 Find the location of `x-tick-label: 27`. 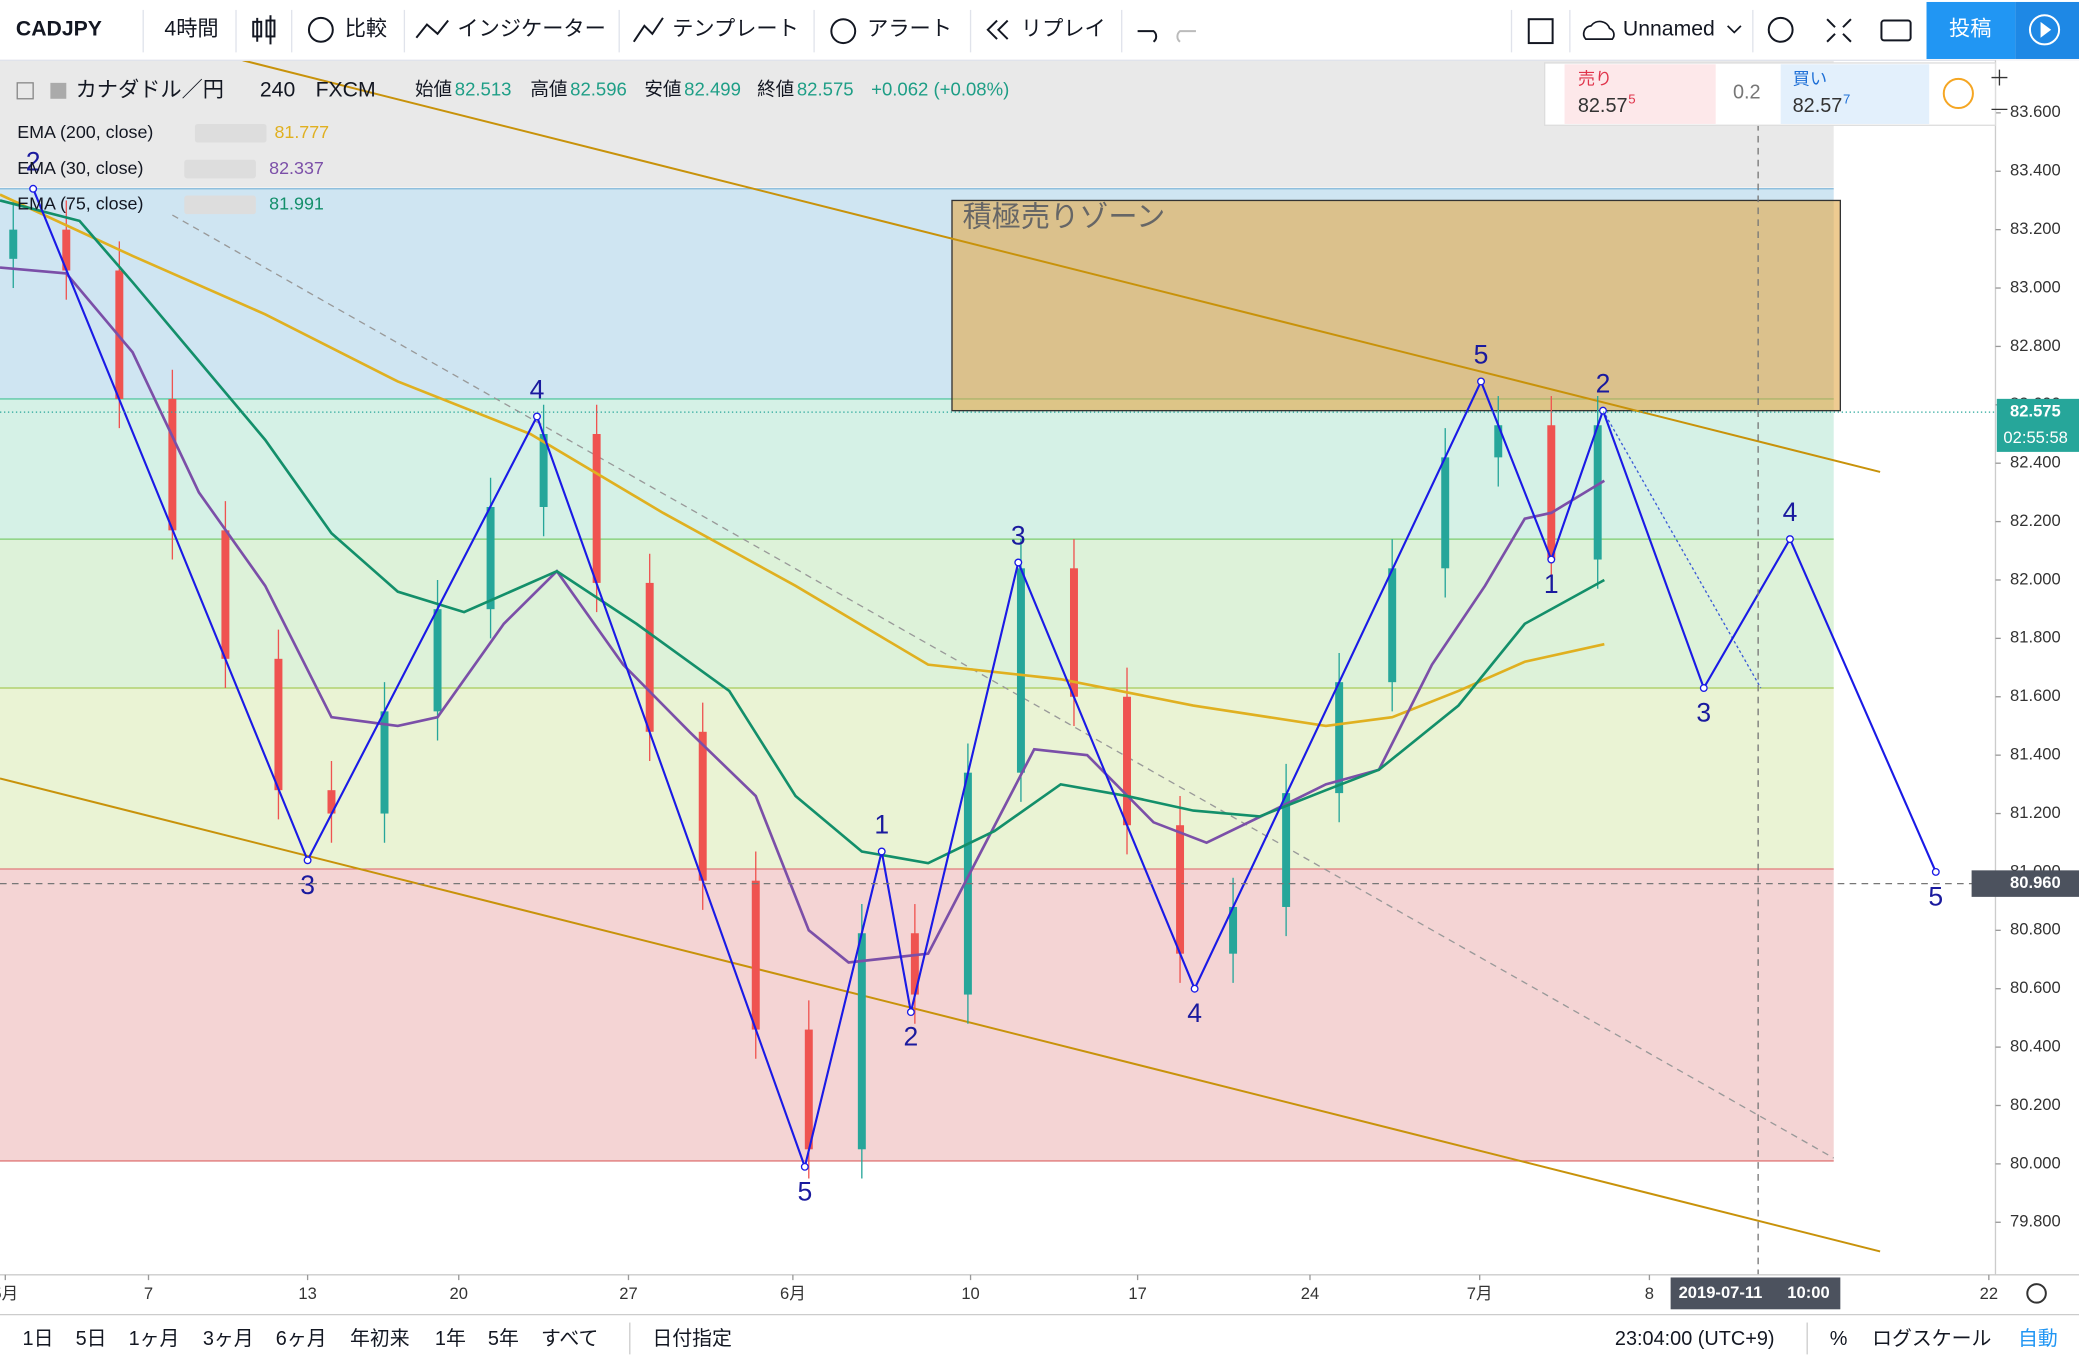

x-tick-label: 27 is located at coordinates (628, 1293).